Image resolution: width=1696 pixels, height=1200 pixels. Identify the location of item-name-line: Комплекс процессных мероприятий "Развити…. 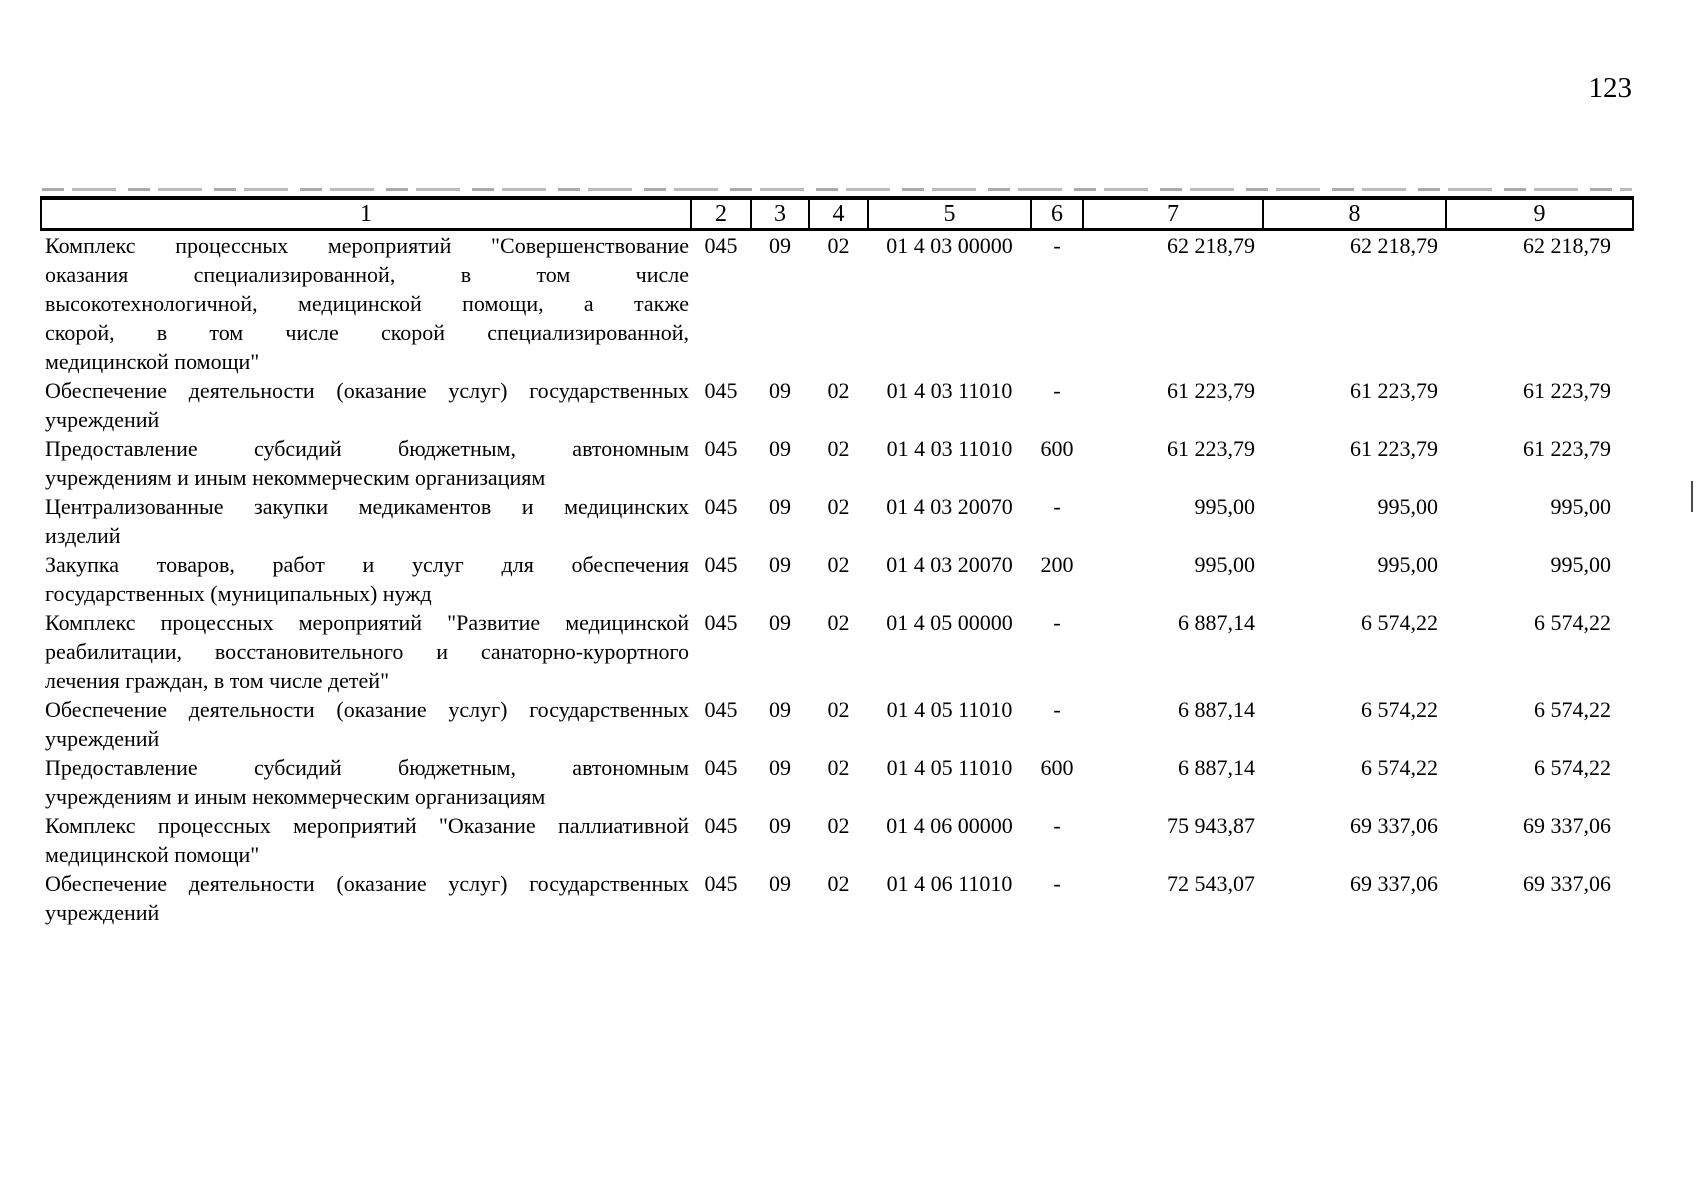
(367, 622).